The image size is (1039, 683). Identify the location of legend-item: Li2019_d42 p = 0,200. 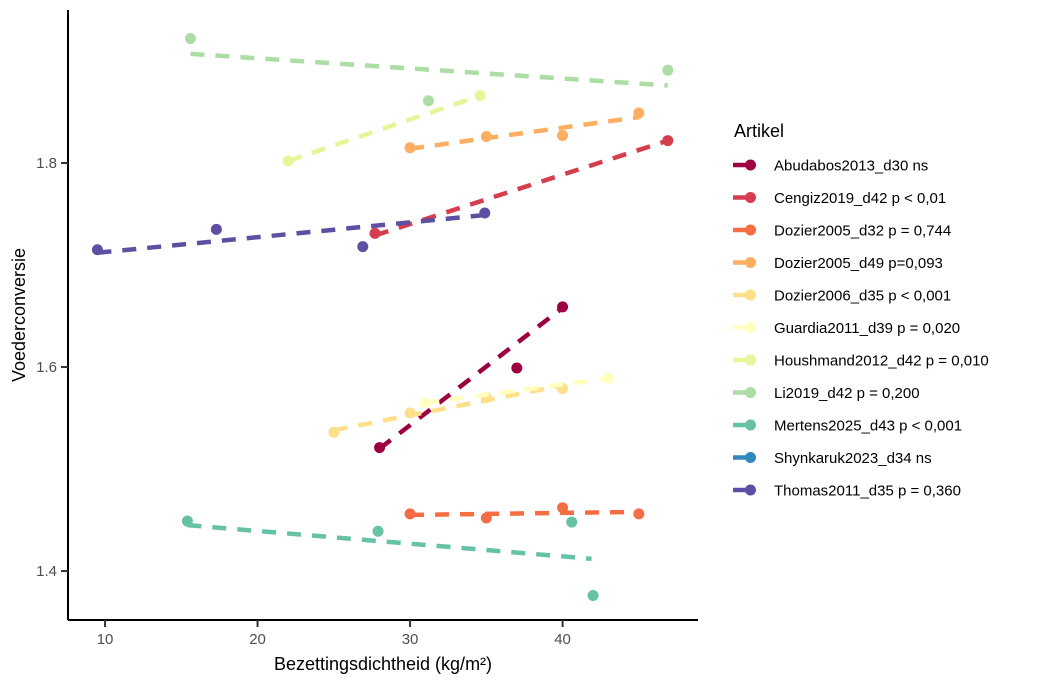
(826, 393).